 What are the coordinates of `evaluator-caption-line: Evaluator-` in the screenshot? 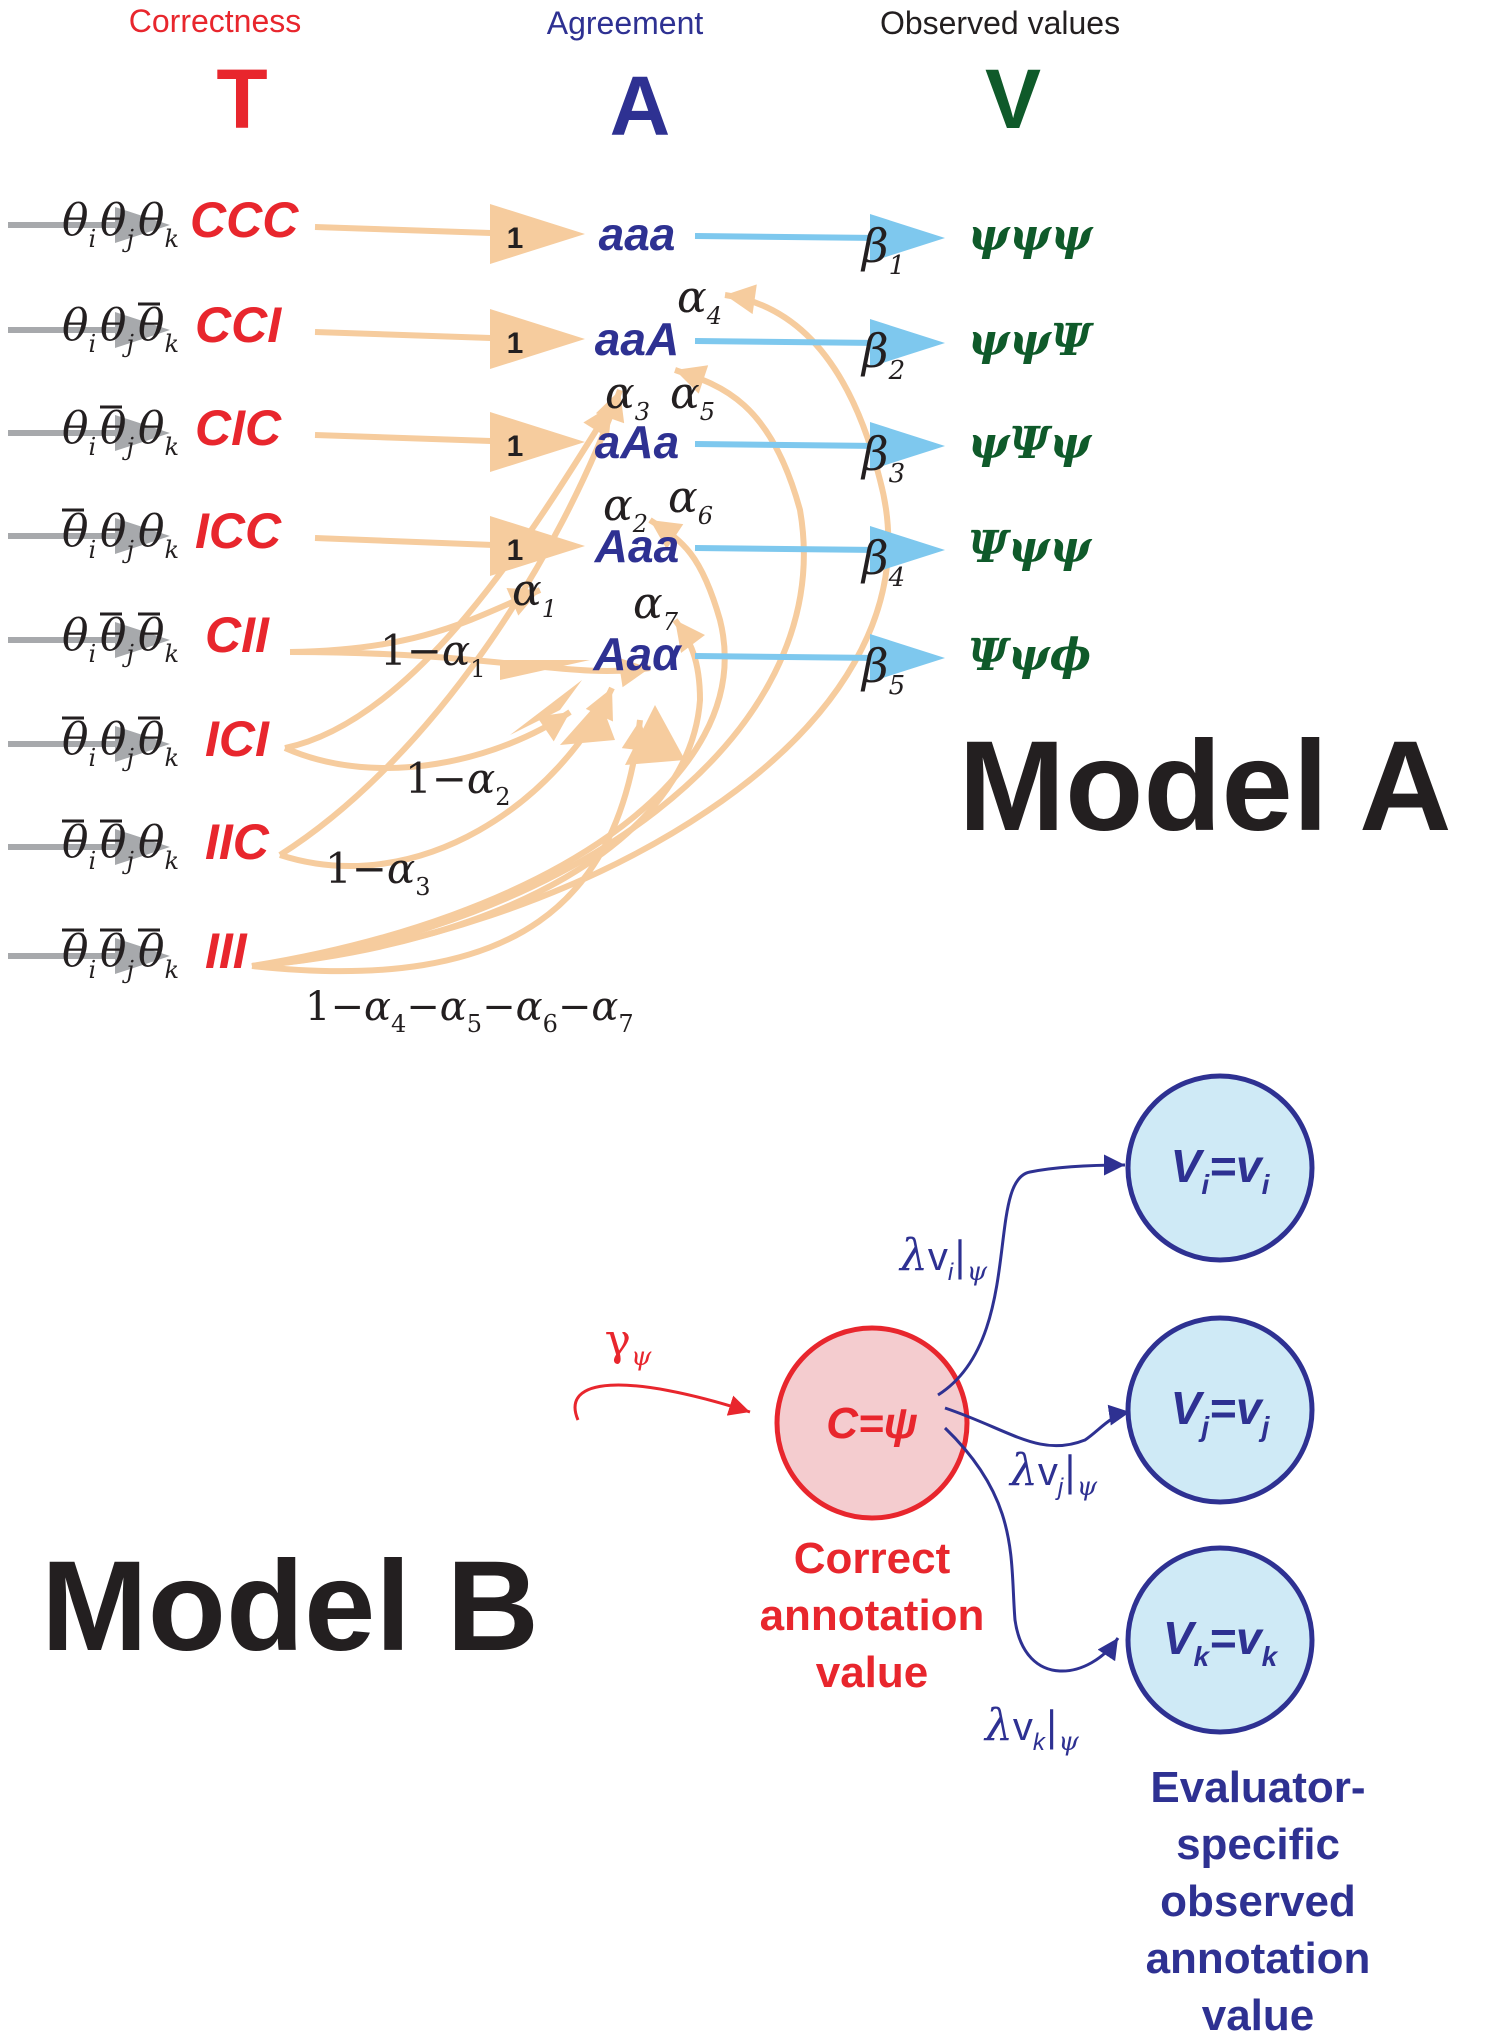 It's located at (1257, 1787).